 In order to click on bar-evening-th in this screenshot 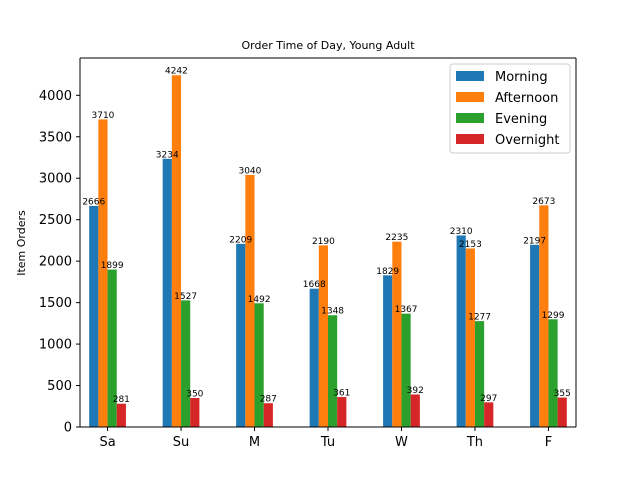, I will do `click(479, 374)`.